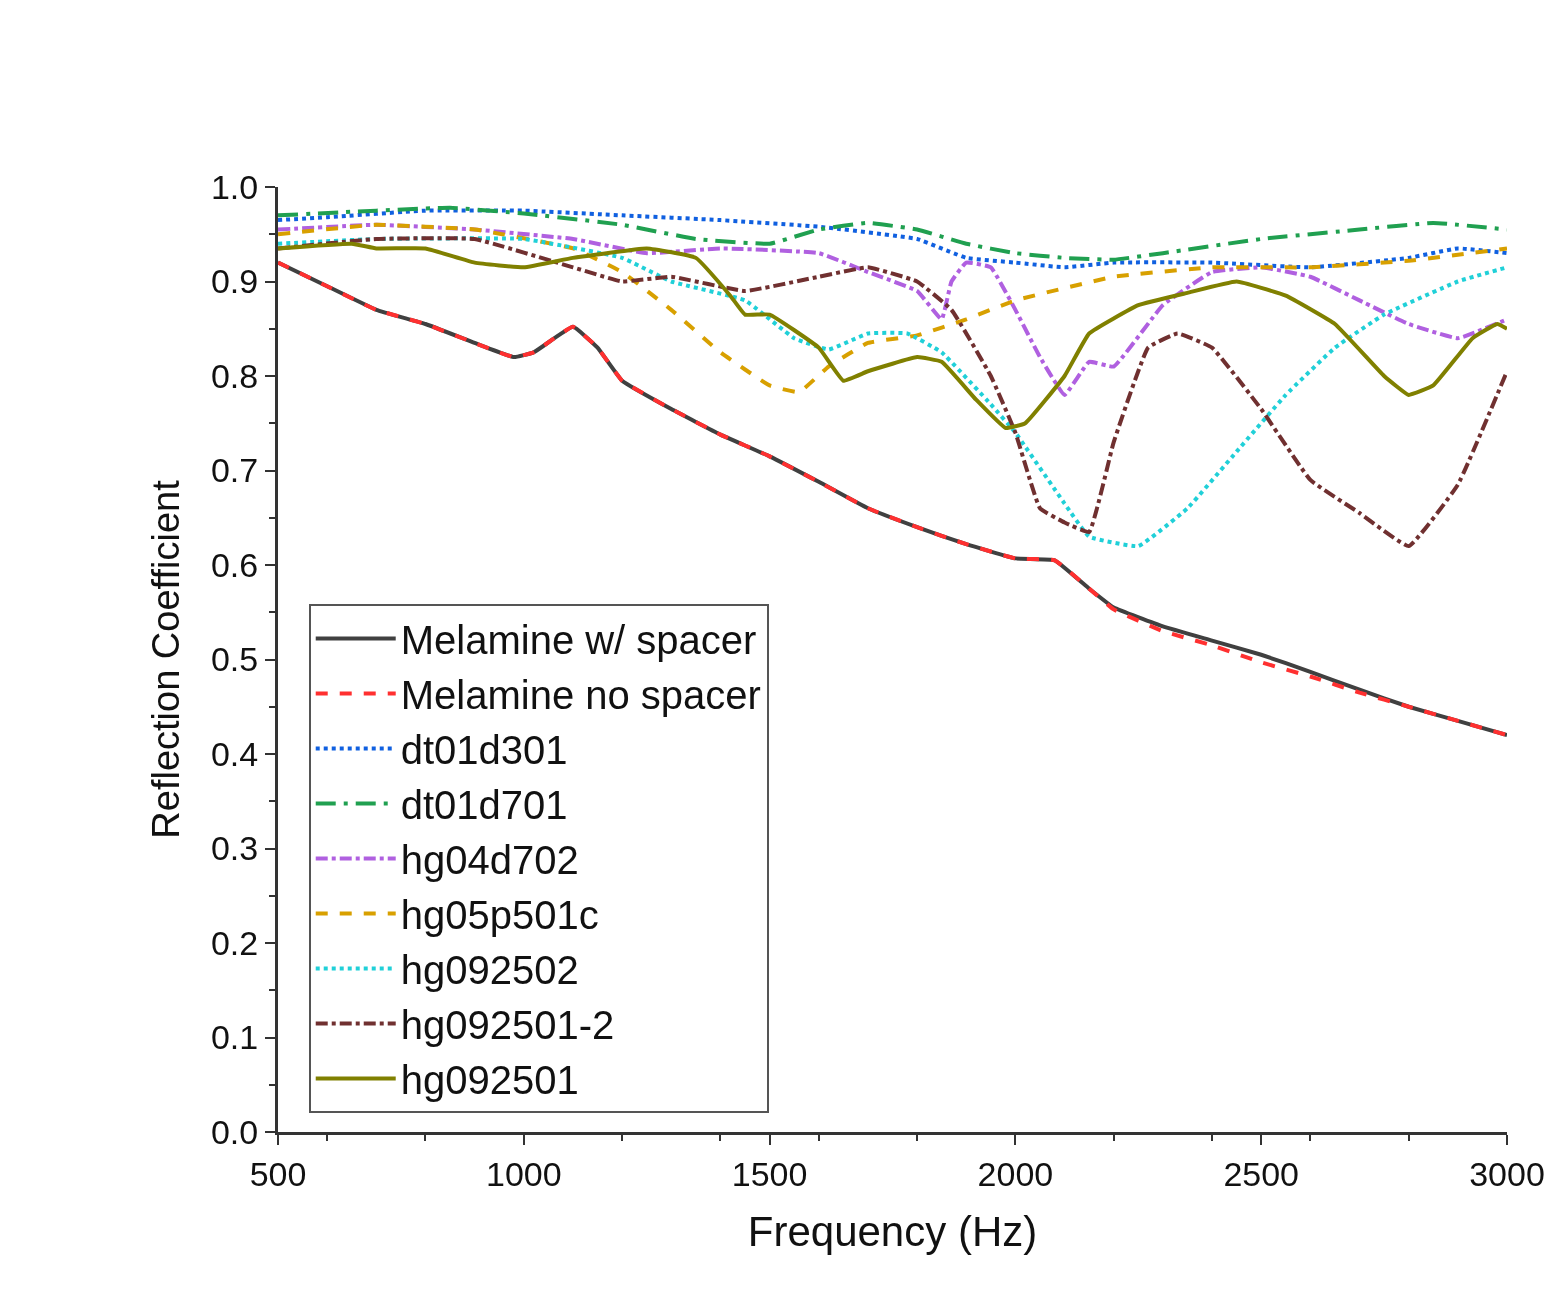 The width and height of the screenshot is (1557, 1316). Describe the element at coordinates (1261, 1173) in the screenshot. I see `x-tick-label: 2500` at that location.